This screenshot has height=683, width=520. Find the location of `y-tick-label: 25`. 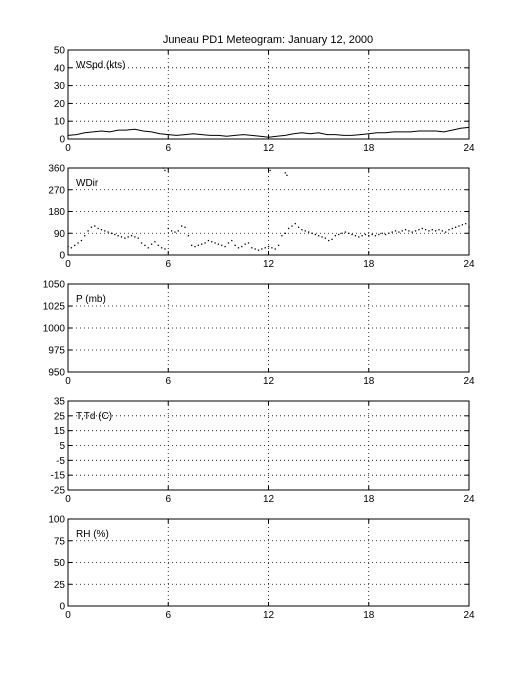

y-tick-label: 25 is located at coordinates (60, 585).